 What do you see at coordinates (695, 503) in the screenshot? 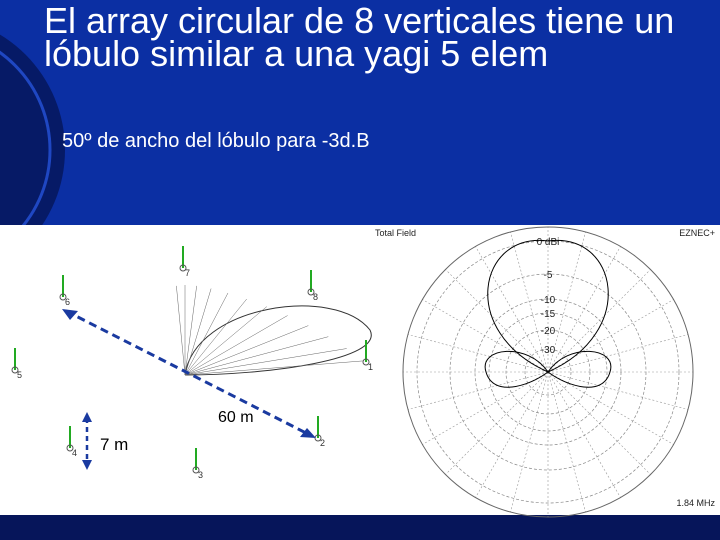
I see `frequency: 1.84 MHz` at bounding box center [695, 503].